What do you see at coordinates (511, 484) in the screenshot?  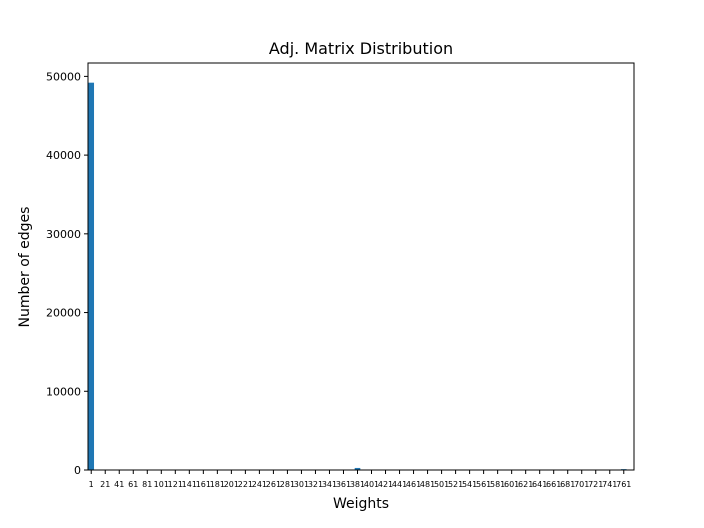 I see `x-tick-label: 601` at bounding box center [511, 484].